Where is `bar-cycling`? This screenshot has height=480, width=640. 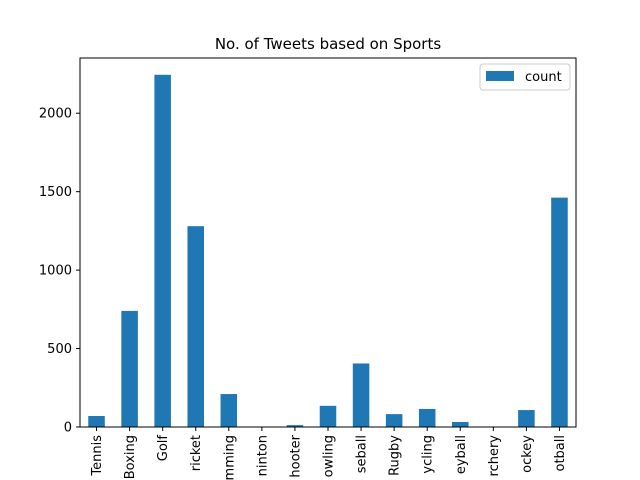
bar-cycling is located at coordinates (427, 417).